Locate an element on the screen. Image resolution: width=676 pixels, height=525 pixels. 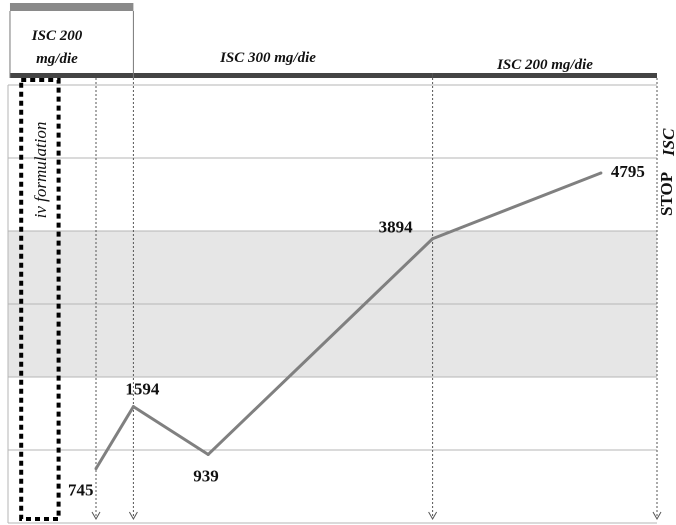
stop-isc-label: STOP ISC is located at coordinates (666, 172).